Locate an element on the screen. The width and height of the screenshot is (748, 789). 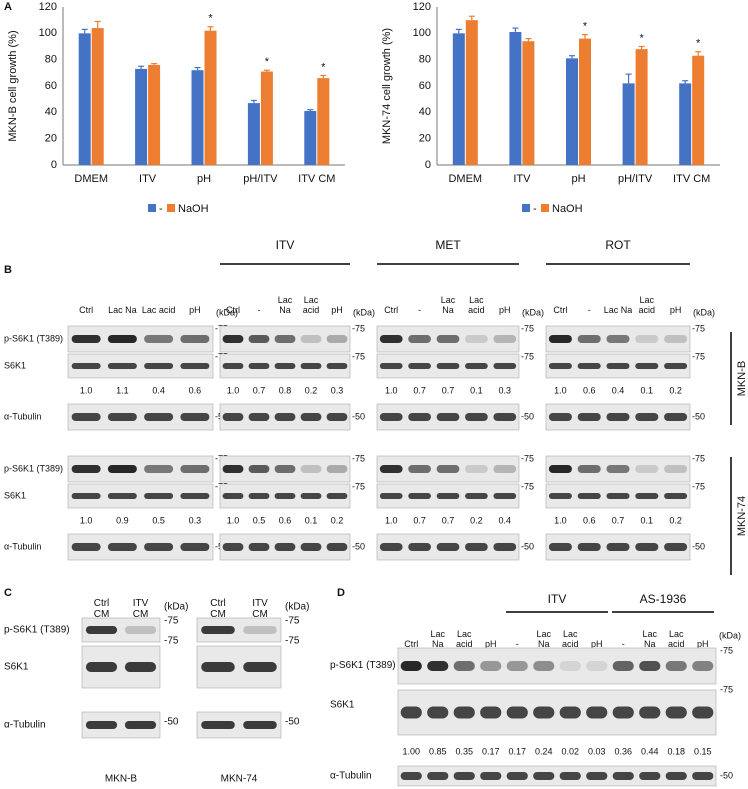
lane-label-box: Ctrl CM is located at coordinates (102, 609).